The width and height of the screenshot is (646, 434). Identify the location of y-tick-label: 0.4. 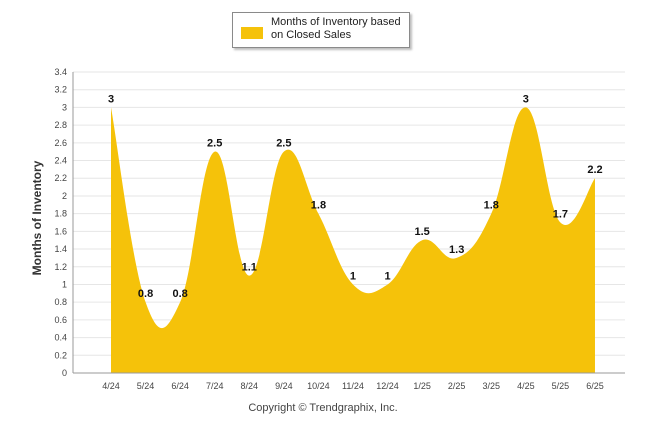
(60, 338).